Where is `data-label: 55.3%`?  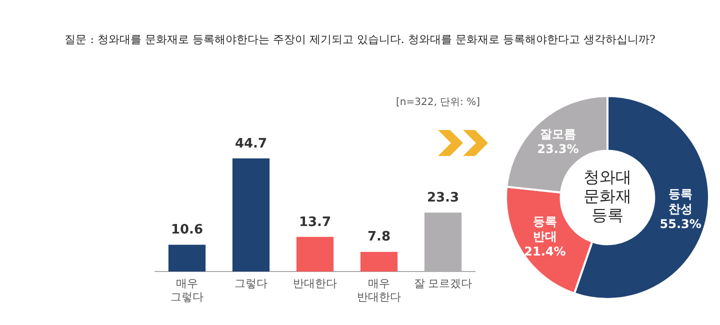 data-label: 55.3% is located at coordinates (681, 223).